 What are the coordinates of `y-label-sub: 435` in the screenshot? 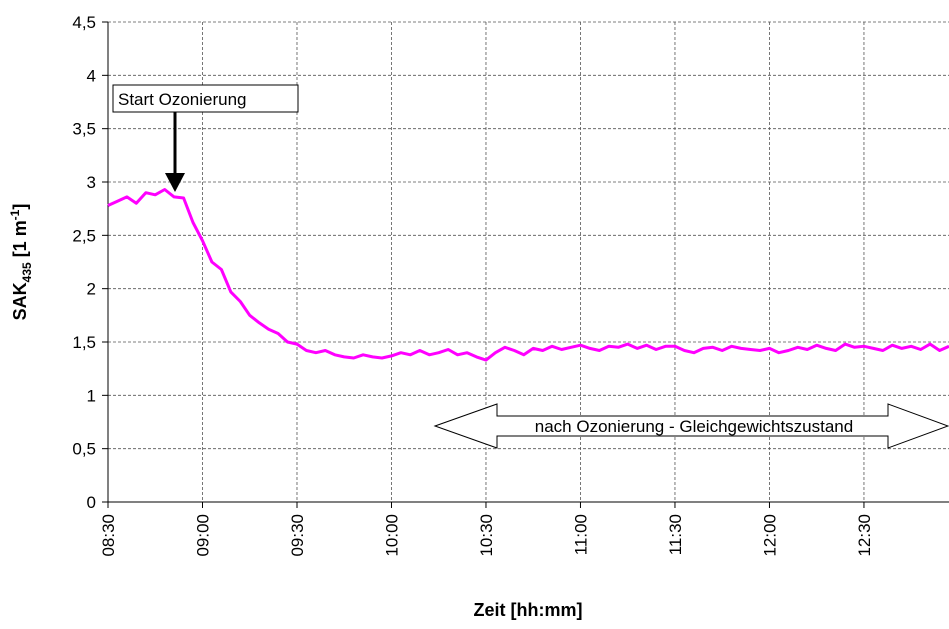 It's located at (27, 272).